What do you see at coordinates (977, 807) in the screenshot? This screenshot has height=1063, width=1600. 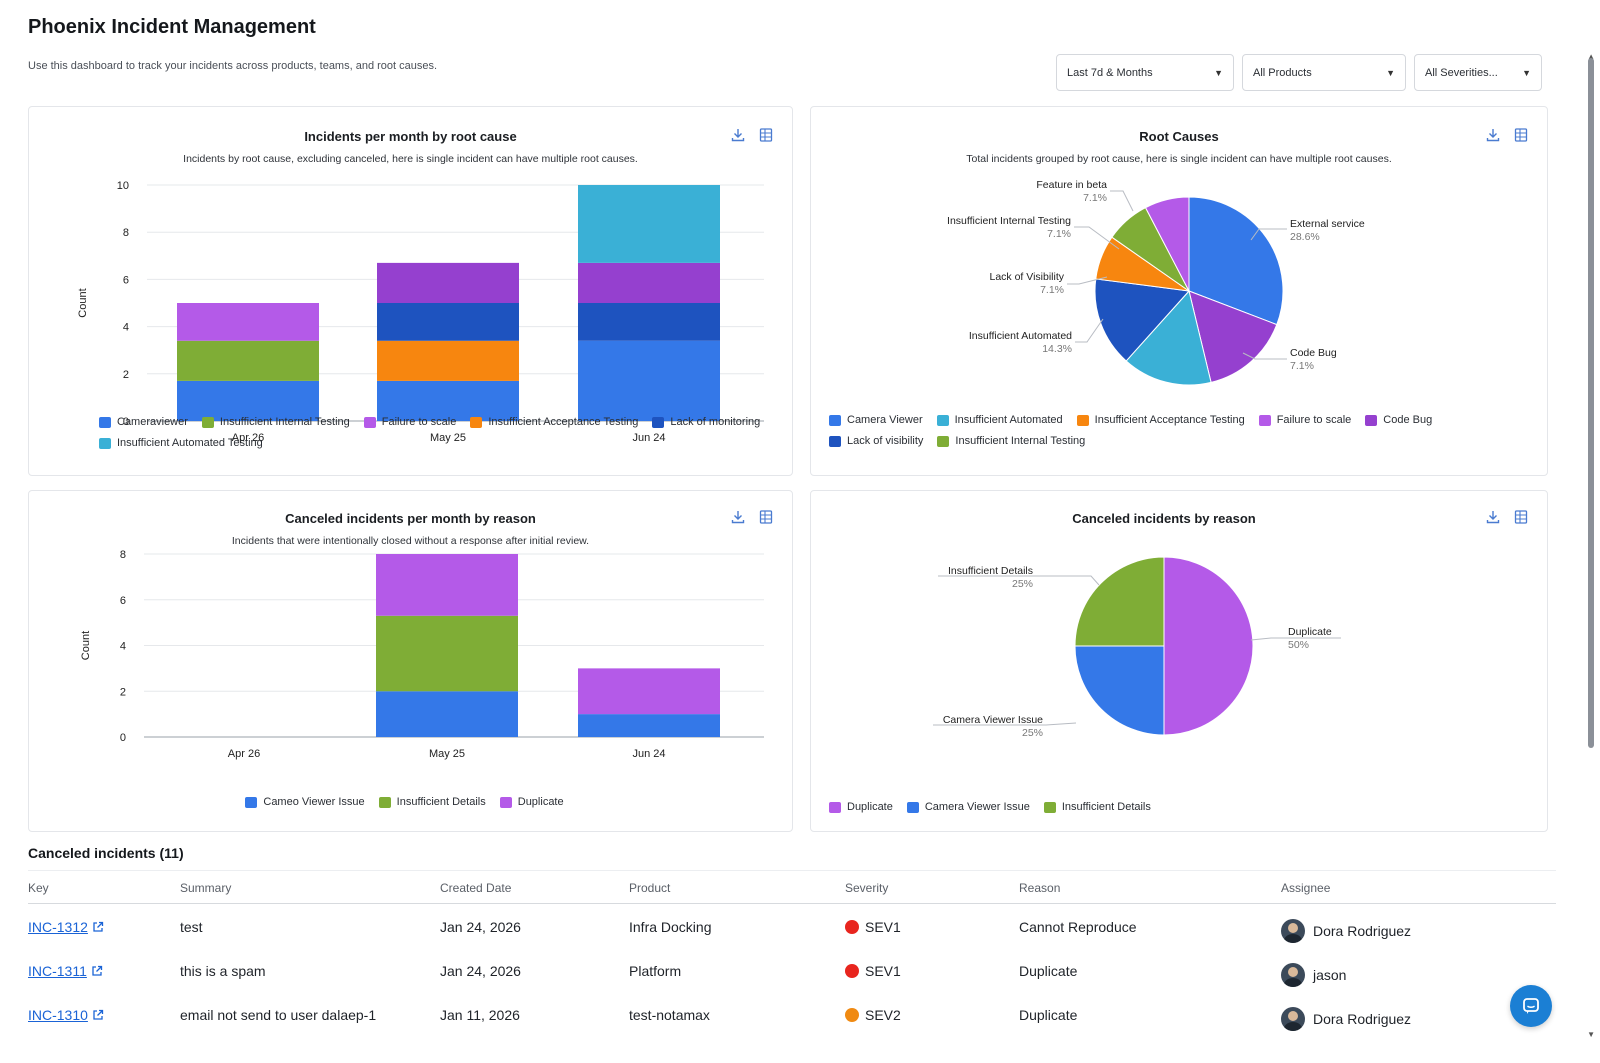 I see `legend-label: Camera Viewer Issue` at bounding box center [977, 807].